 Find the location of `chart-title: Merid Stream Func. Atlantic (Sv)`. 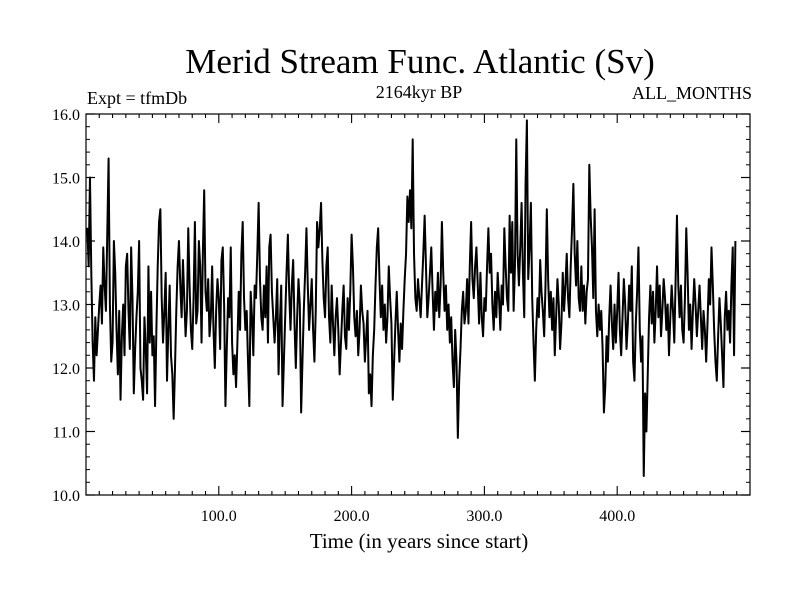

chart-title: Merid Stream Func. Atlantic (Sv) is located at coordinates (420, 61).